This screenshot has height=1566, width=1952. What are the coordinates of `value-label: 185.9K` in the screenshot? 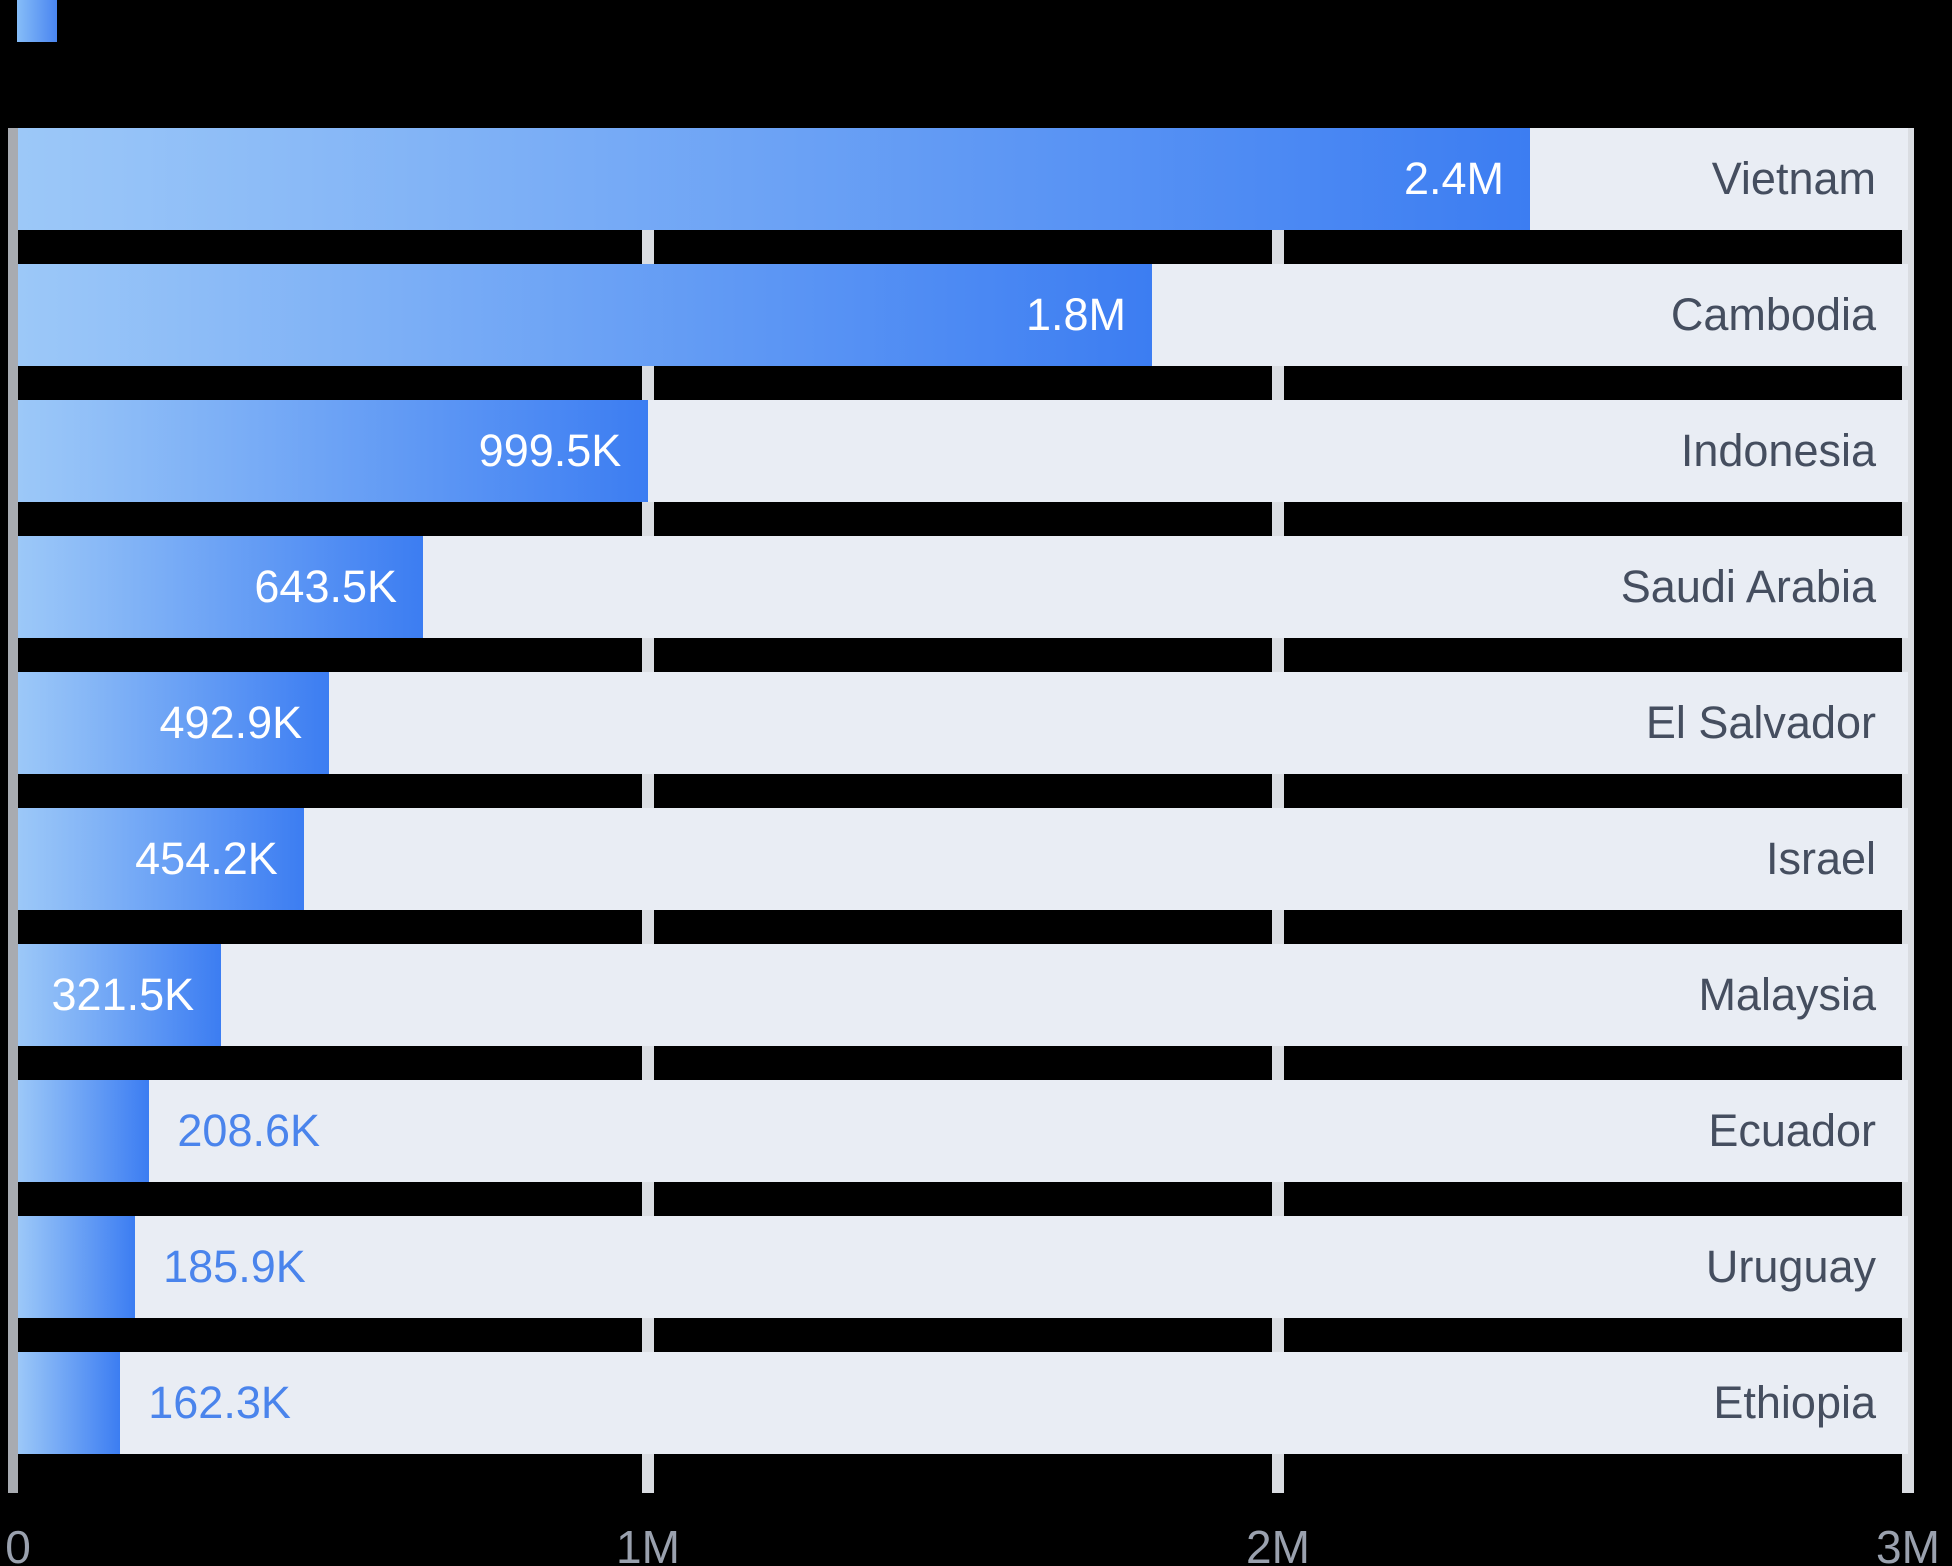 It's located at (234, 1266).